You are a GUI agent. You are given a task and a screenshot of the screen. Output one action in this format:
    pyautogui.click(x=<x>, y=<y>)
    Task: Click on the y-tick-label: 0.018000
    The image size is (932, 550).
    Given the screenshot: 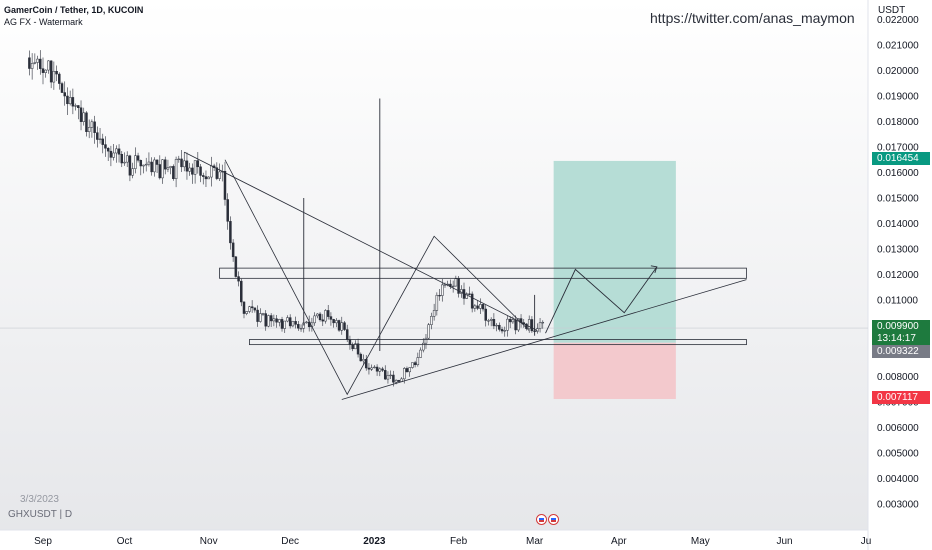 What is the action you would take?
    pyautogui.click(x=898, y=122)
    